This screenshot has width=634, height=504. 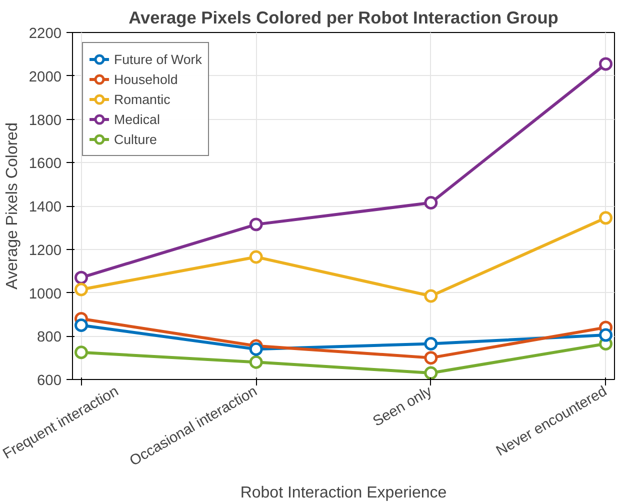 I want to click on y-axis-title: Average Pixels Colored, so click(x=12, y=206).